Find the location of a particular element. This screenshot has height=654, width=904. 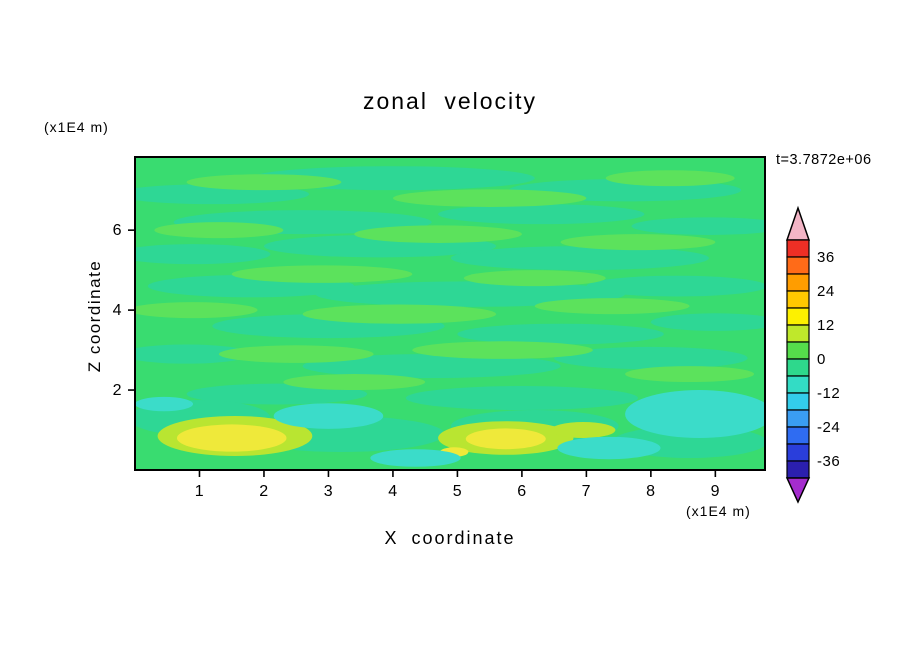

timestamp-label: t=3.7872e+06 is located at coordinates (824, 160).